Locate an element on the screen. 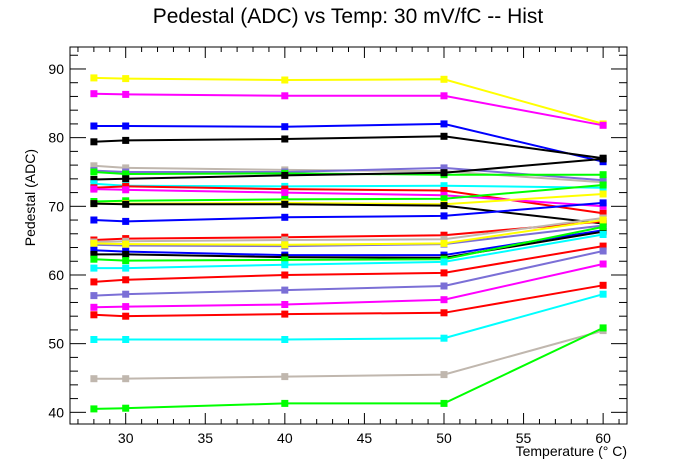 The image size is (696, 472). x-tick-label: 40 is located at coordinates (285, 438).